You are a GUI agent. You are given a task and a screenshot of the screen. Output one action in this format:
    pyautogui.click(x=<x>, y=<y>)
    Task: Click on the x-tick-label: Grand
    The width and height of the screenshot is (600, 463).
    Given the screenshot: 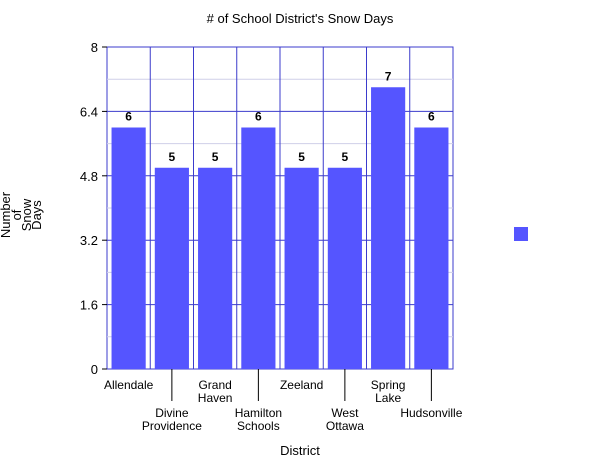 What is the action you would take?
    pyautogui.click(x=214, y=385)
    